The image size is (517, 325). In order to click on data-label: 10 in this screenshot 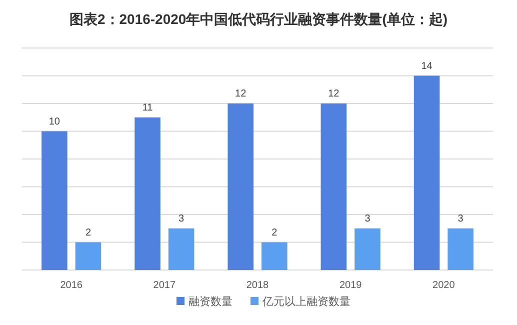, I will do `click(54, 122)`.